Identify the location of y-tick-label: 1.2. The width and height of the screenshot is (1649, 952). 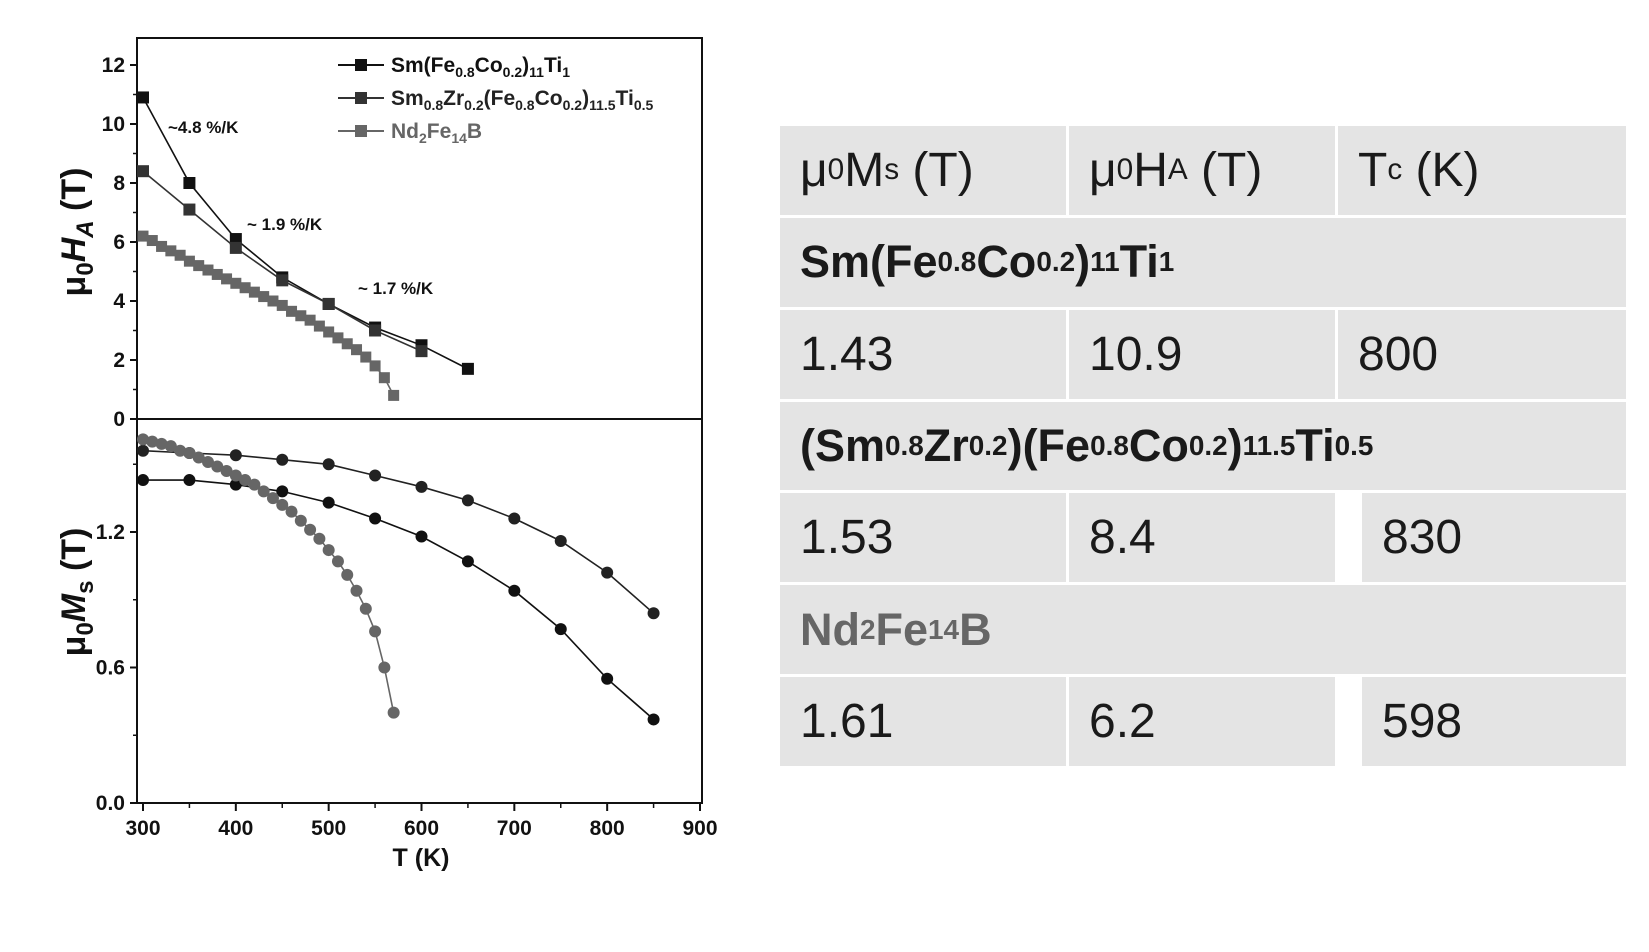
(110, 532).